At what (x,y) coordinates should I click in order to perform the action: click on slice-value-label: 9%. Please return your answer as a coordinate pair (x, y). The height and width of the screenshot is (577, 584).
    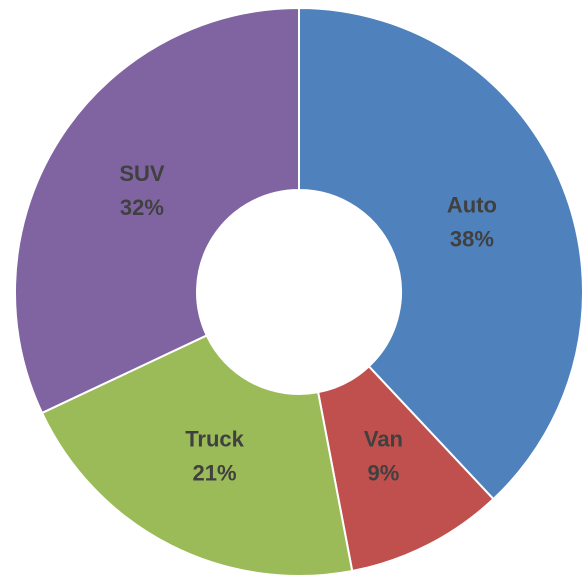
    Looking at the image, I should click on (384, 473).